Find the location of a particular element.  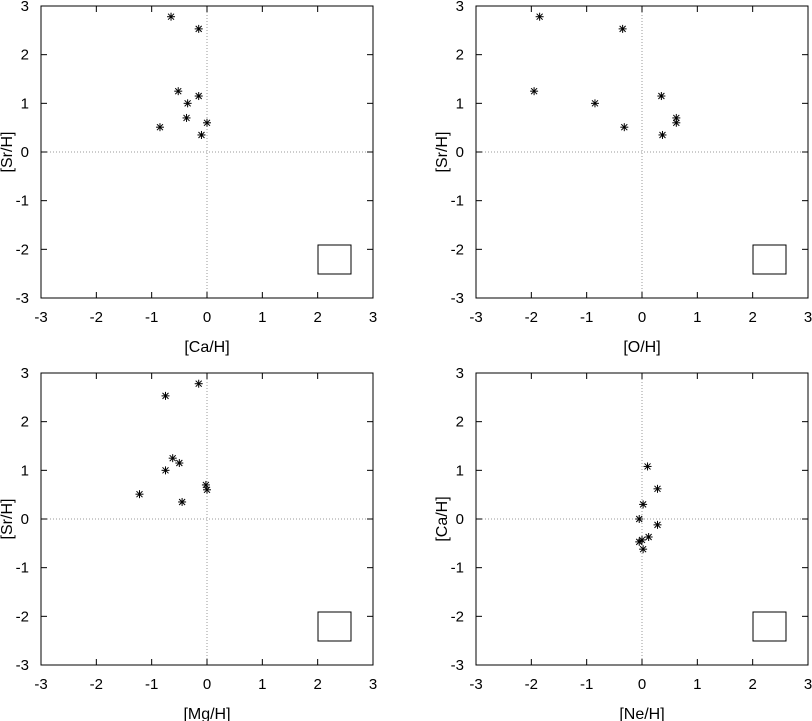

x-axis-label: [O/H] is located at coordinates (641, 347).